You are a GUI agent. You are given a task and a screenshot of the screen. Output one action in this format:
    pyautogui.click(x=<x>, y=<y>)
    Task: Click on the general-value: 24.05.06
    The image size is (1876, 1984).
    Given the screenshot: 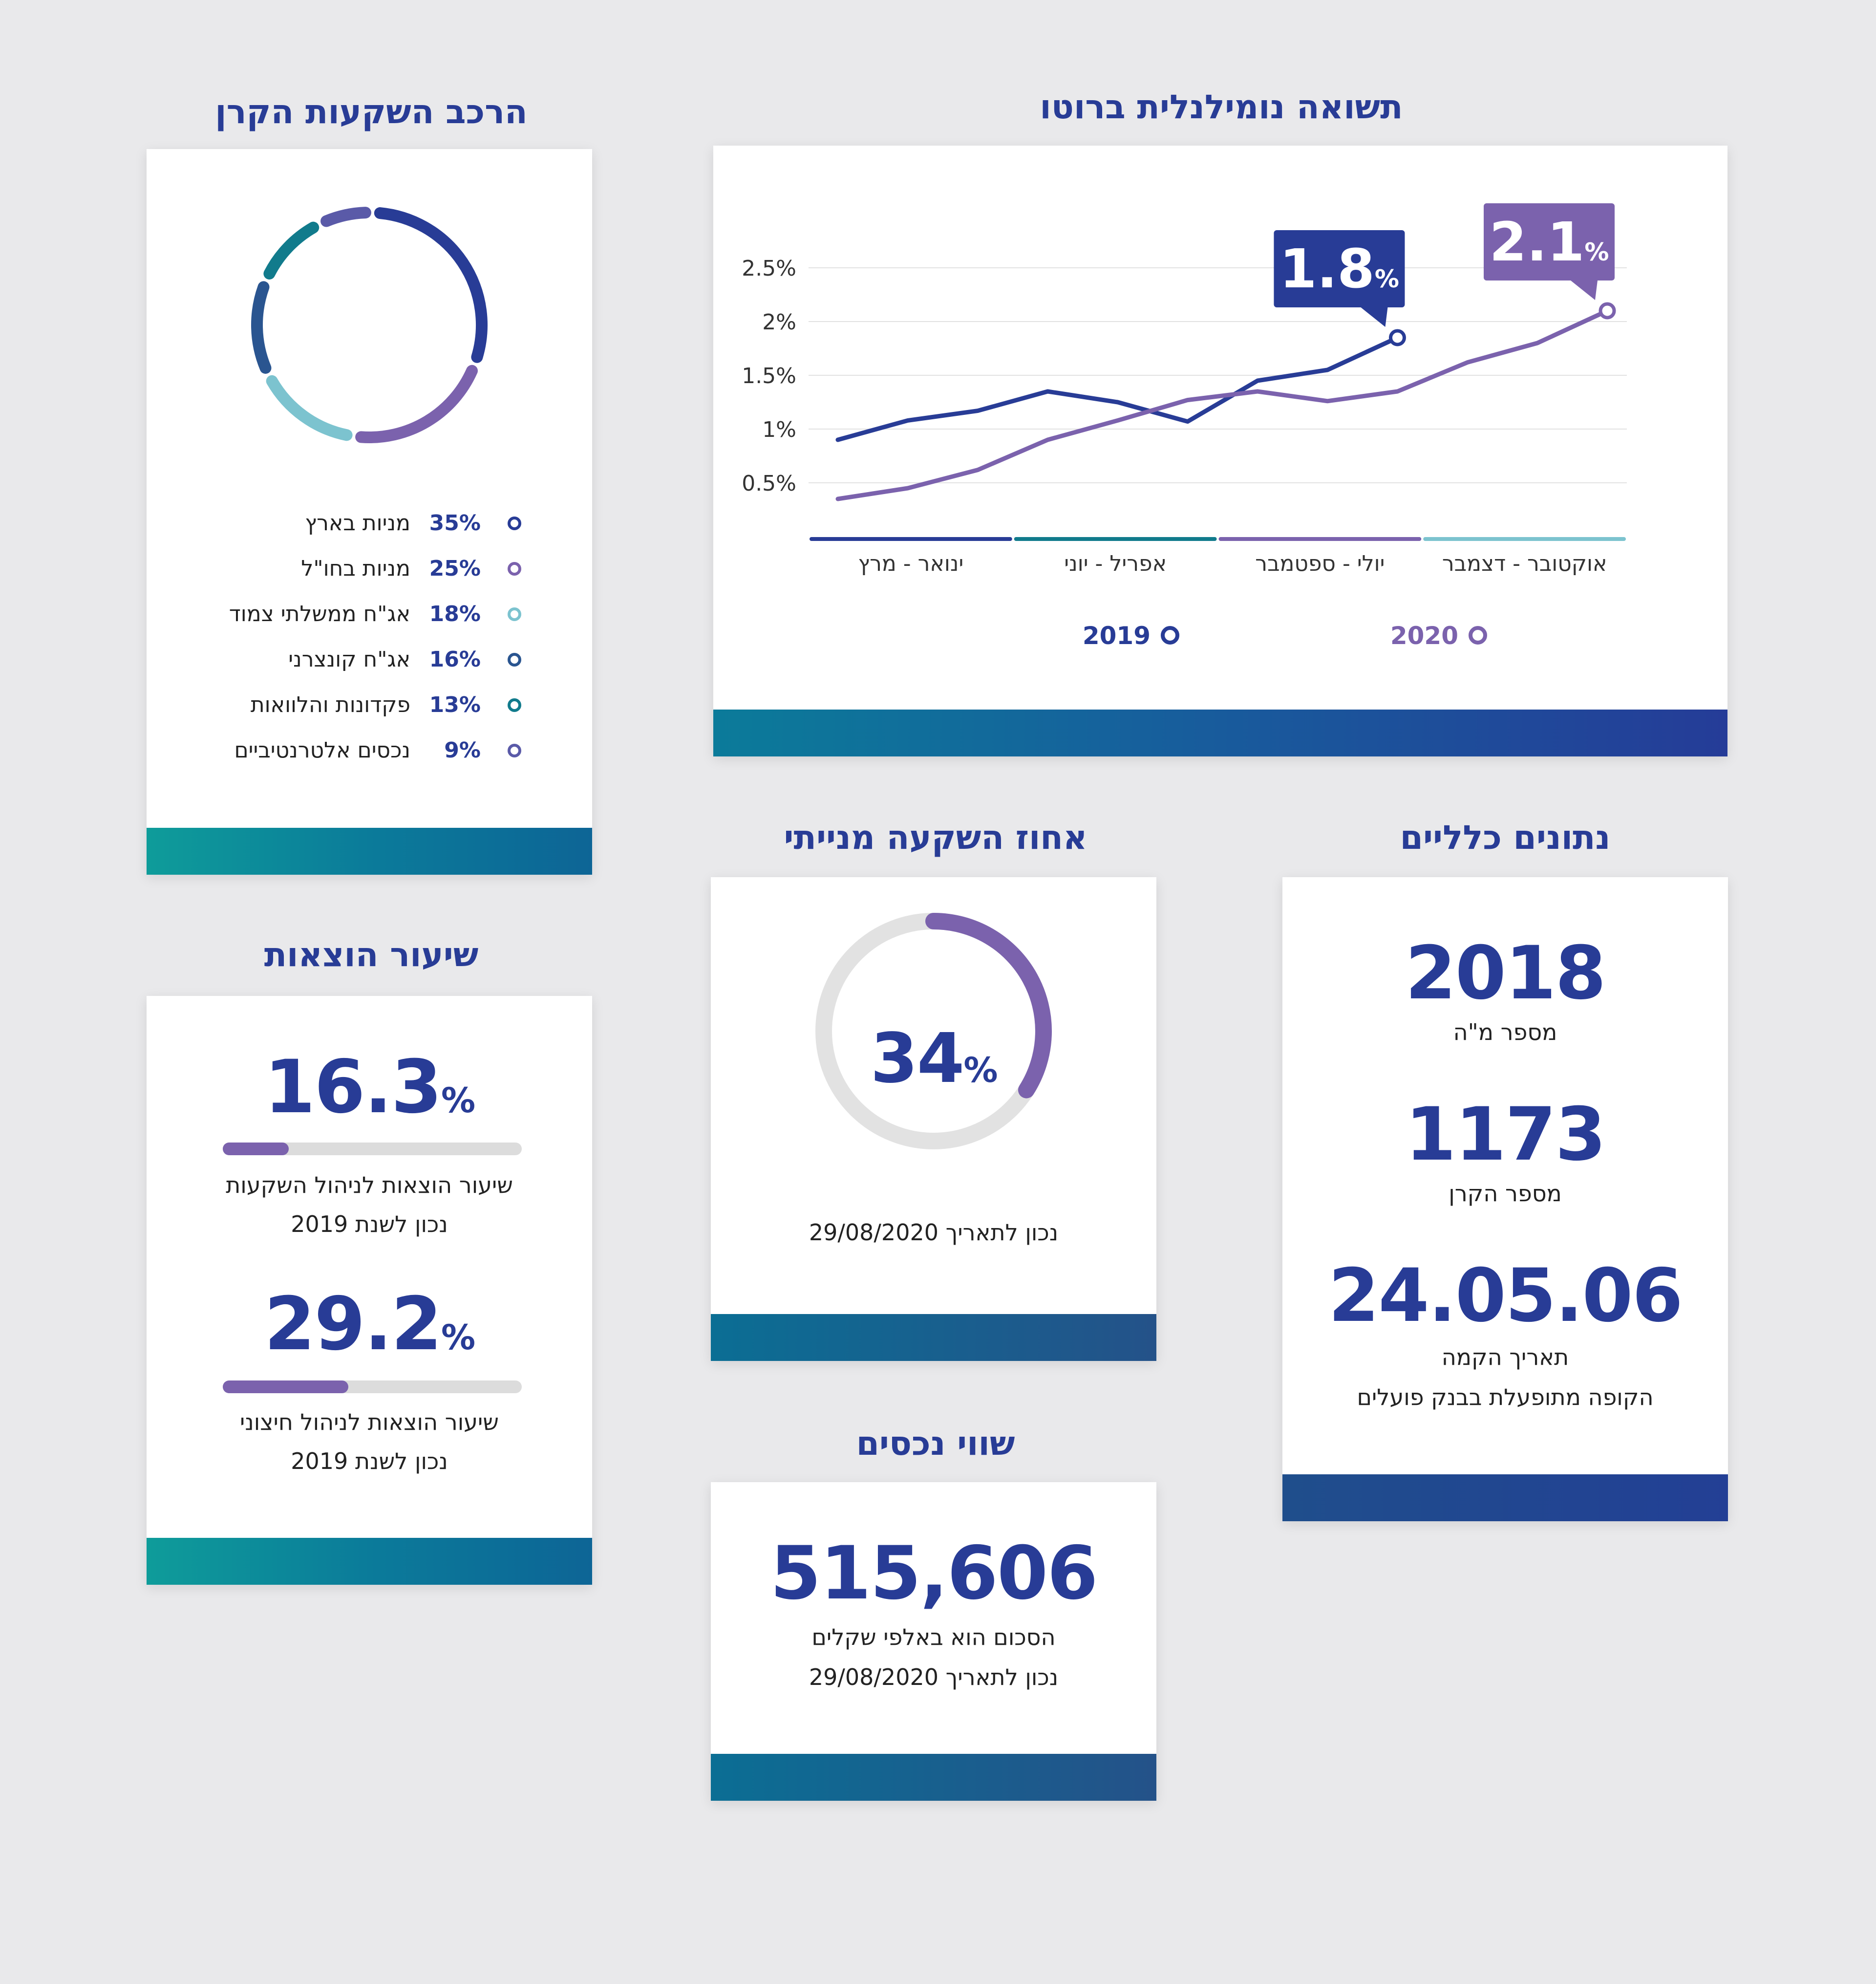 What is the action you would take?
    pyautogui.click(x=1505, y=1296)
    